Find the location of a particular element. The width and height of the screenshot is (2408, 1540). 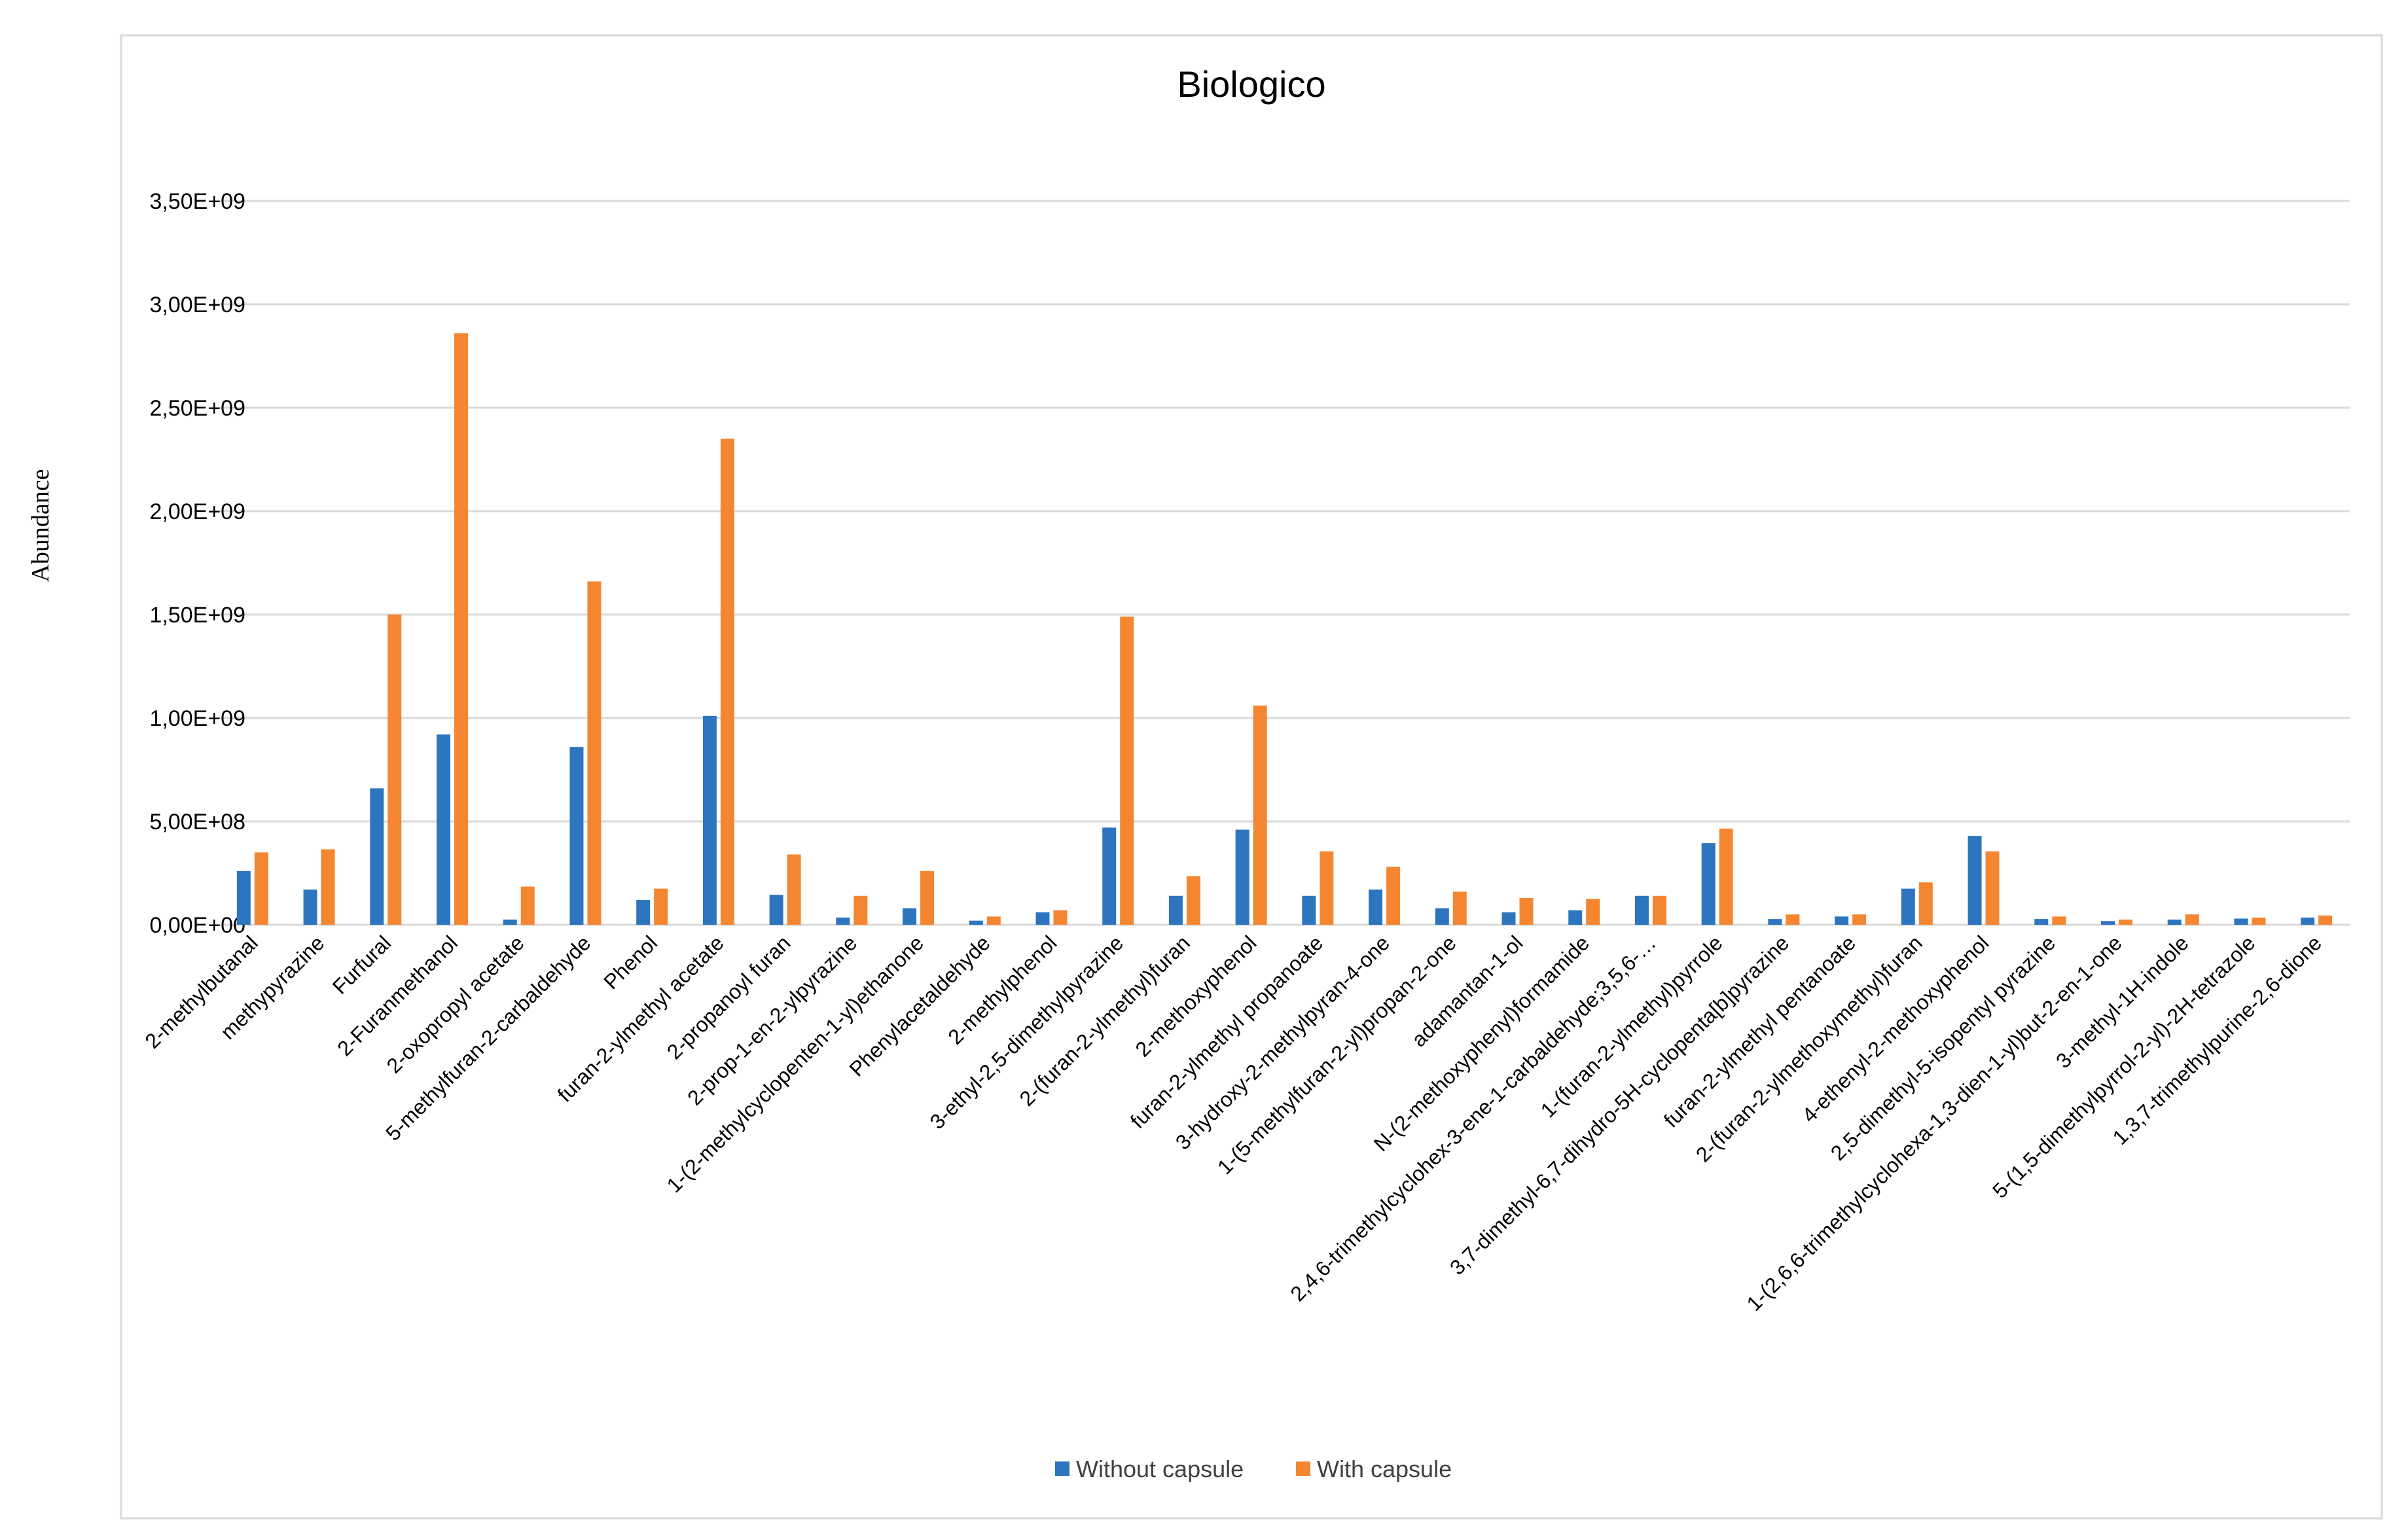

legend-with-capsule-swatch is located at coordinates (1303, 1468).